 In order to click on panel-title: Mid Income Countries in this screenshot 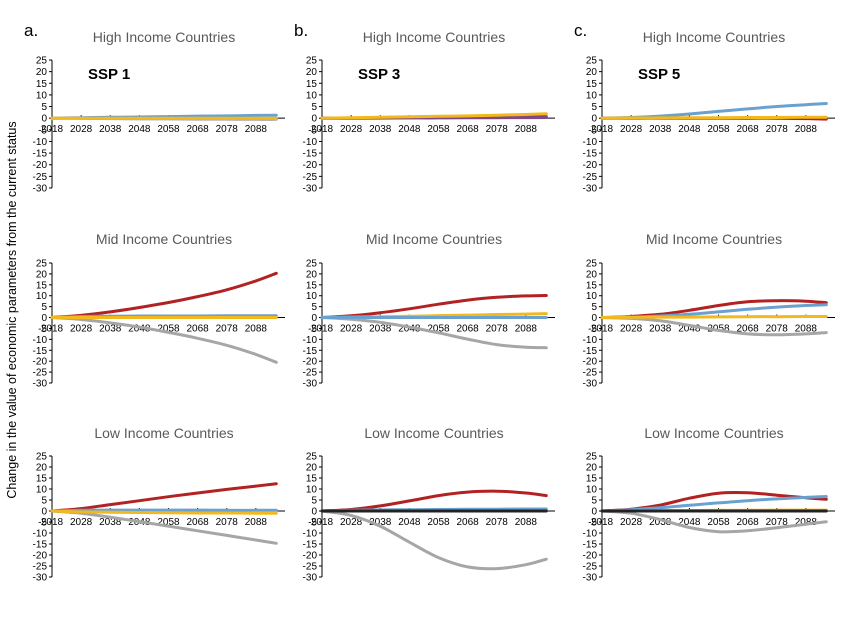, I will do `click(164, 239)`.